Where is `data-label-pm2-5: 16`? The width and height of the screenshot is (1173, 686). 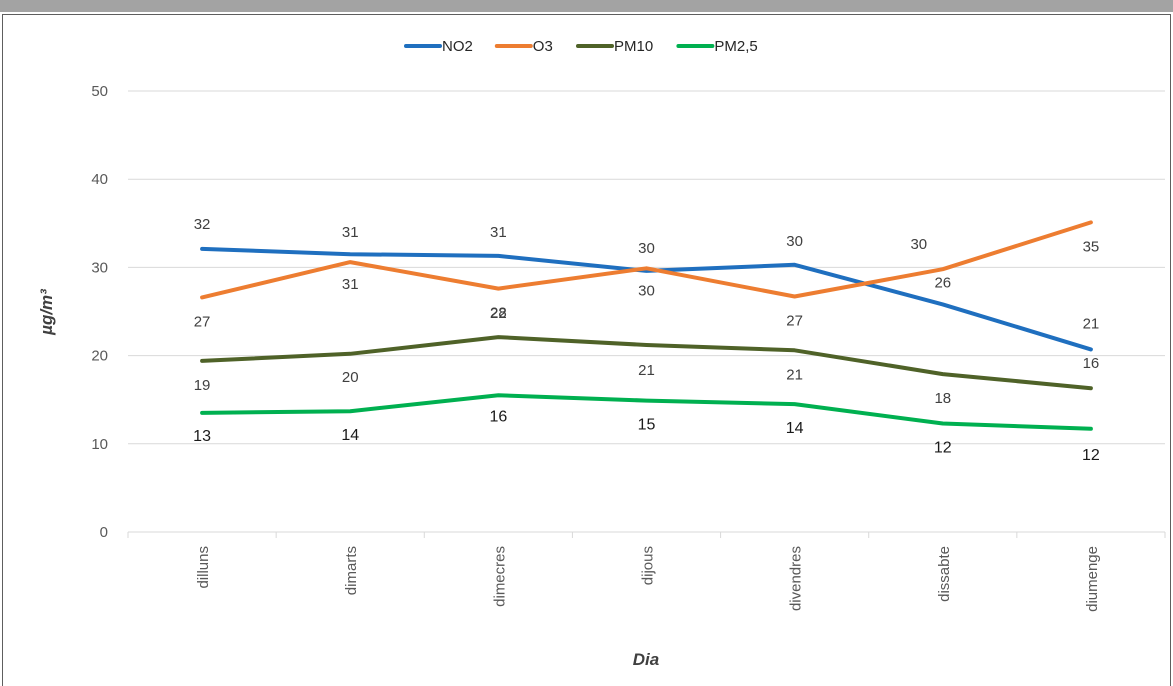 data-label-pm2-5: 16 is located at coordinates (498, 416).